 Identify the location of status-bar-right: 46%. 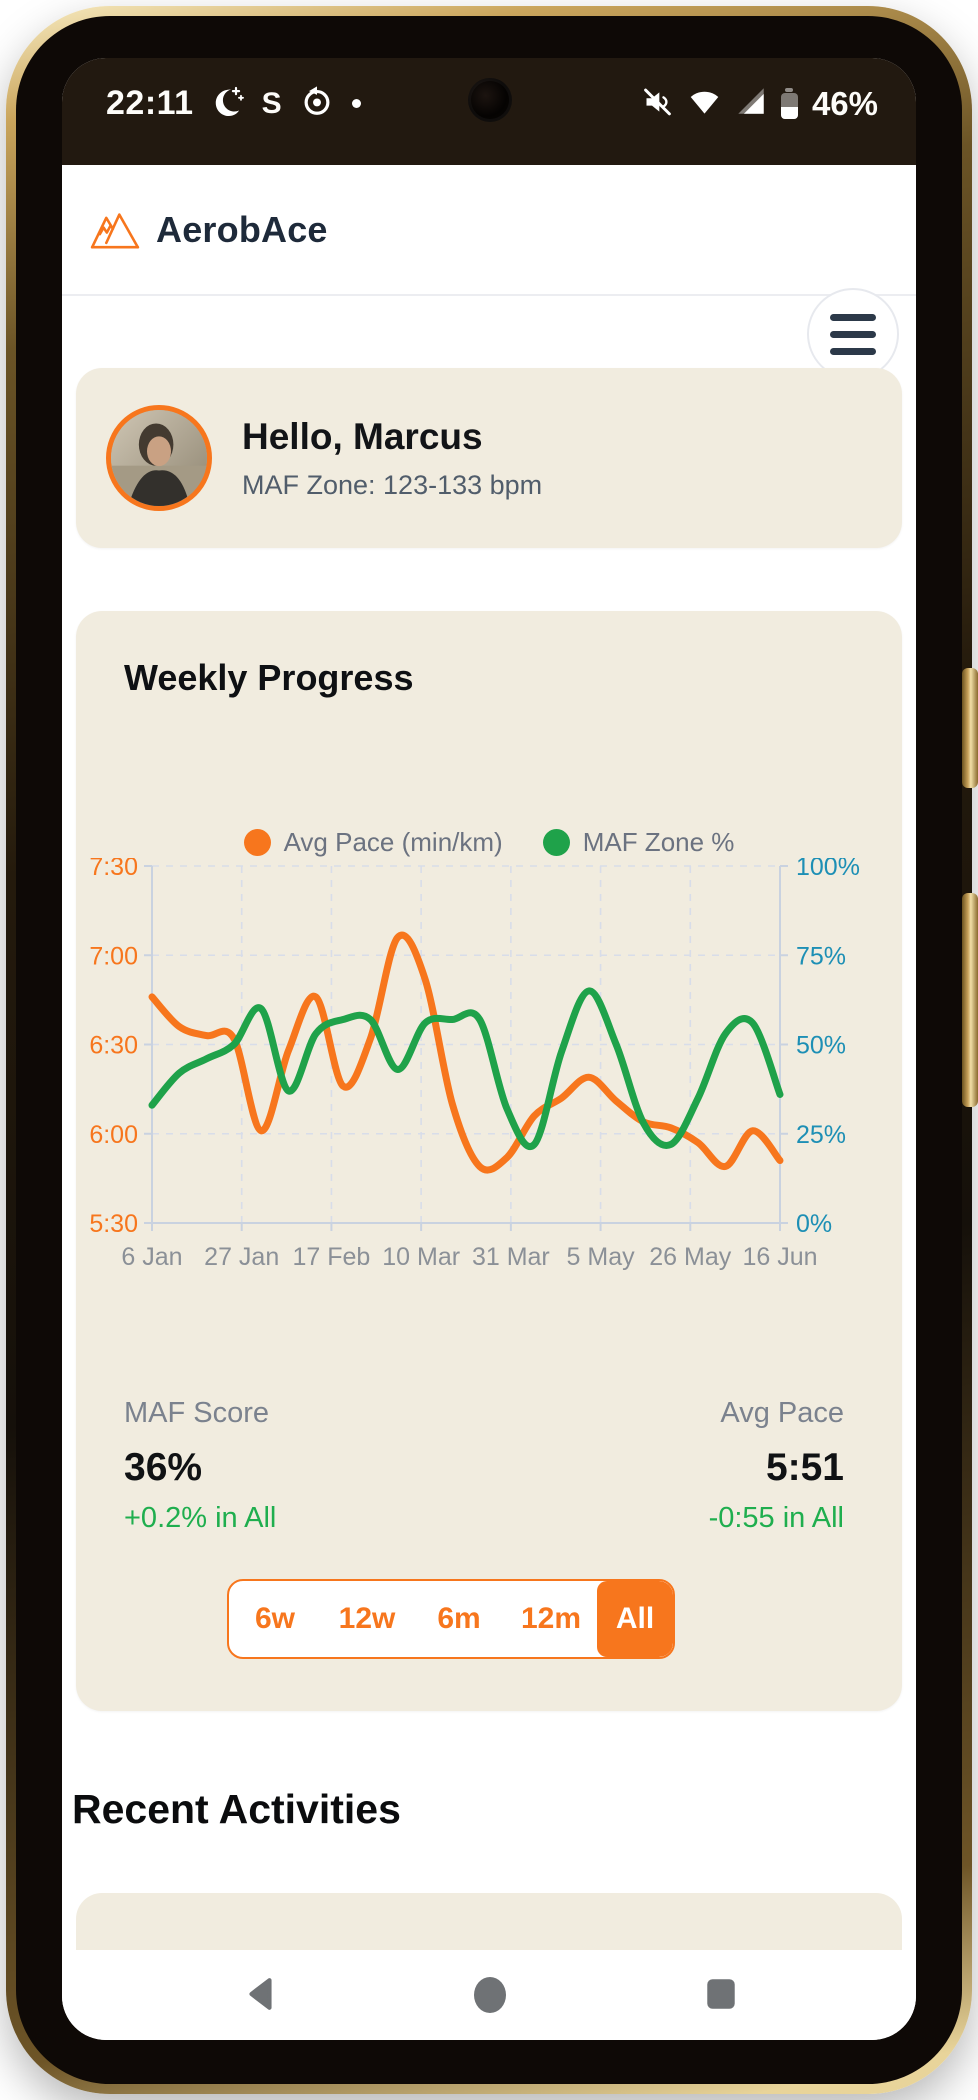
(759, 104).